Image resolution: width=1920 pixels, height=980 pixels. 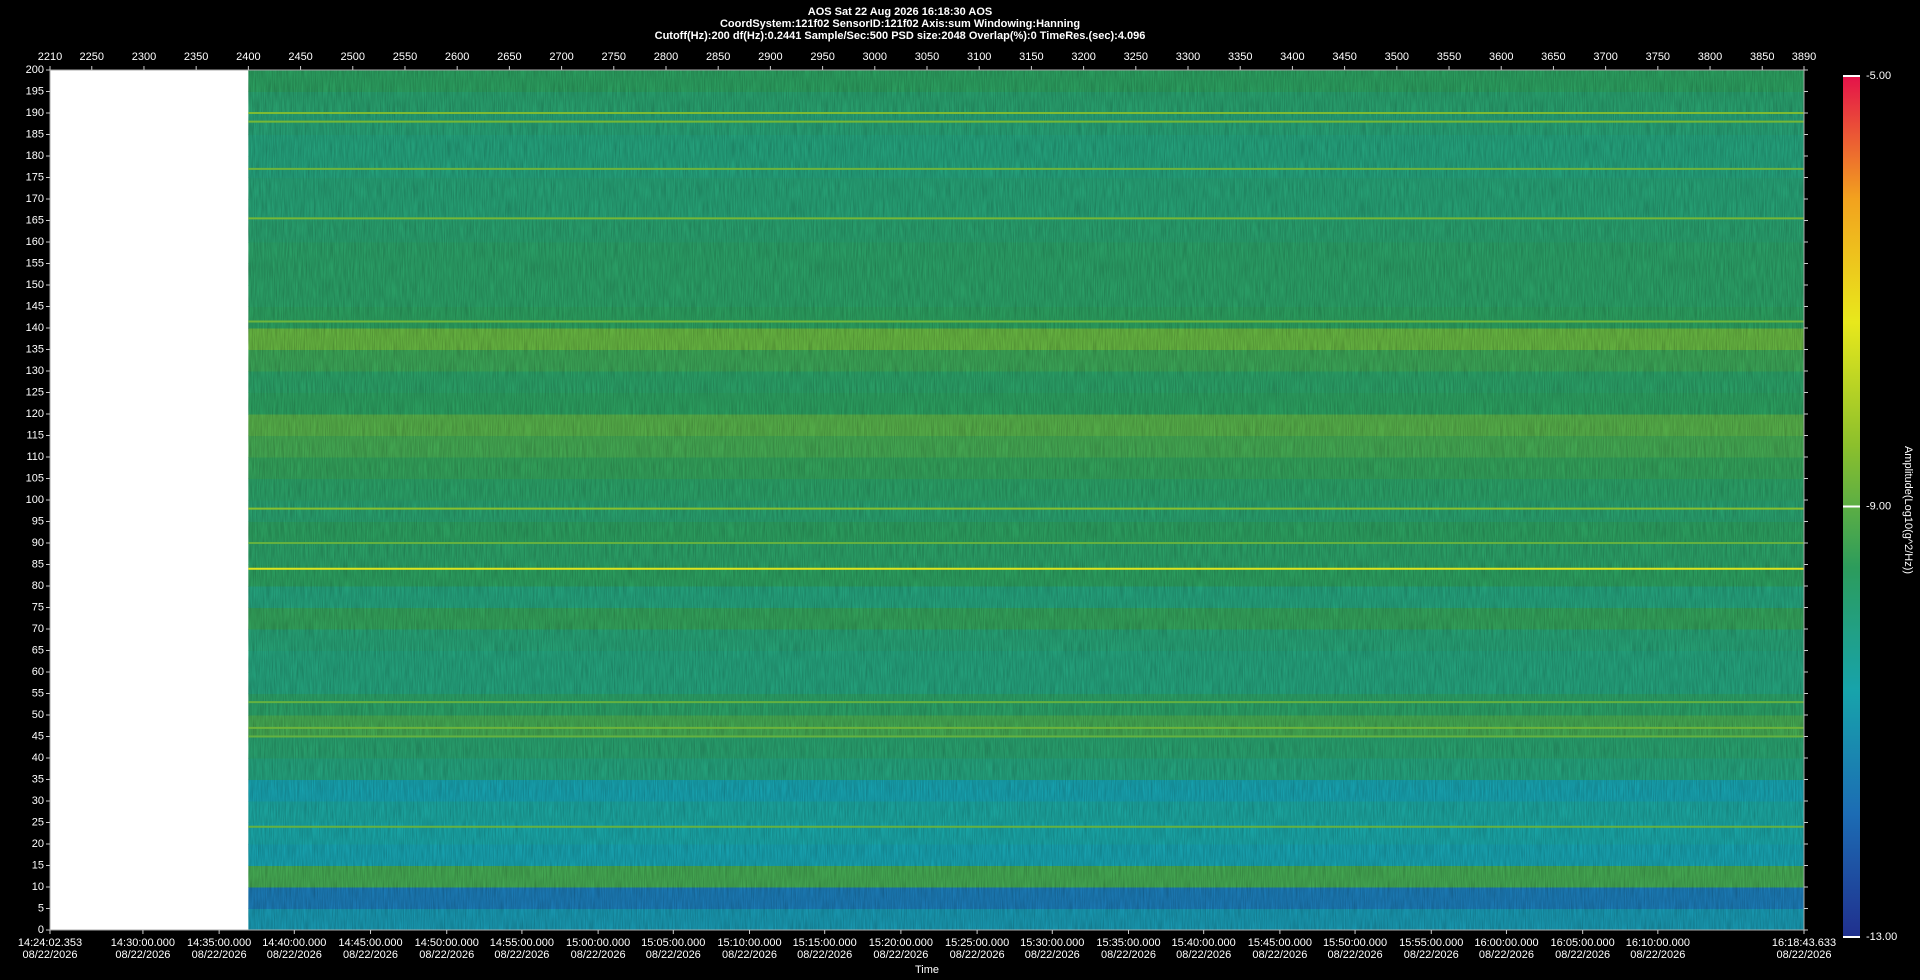 What do you see at coordinates (38, 844) in the screenshot?
I see `y-tick-label: 20` at bounding box center [38, 844].